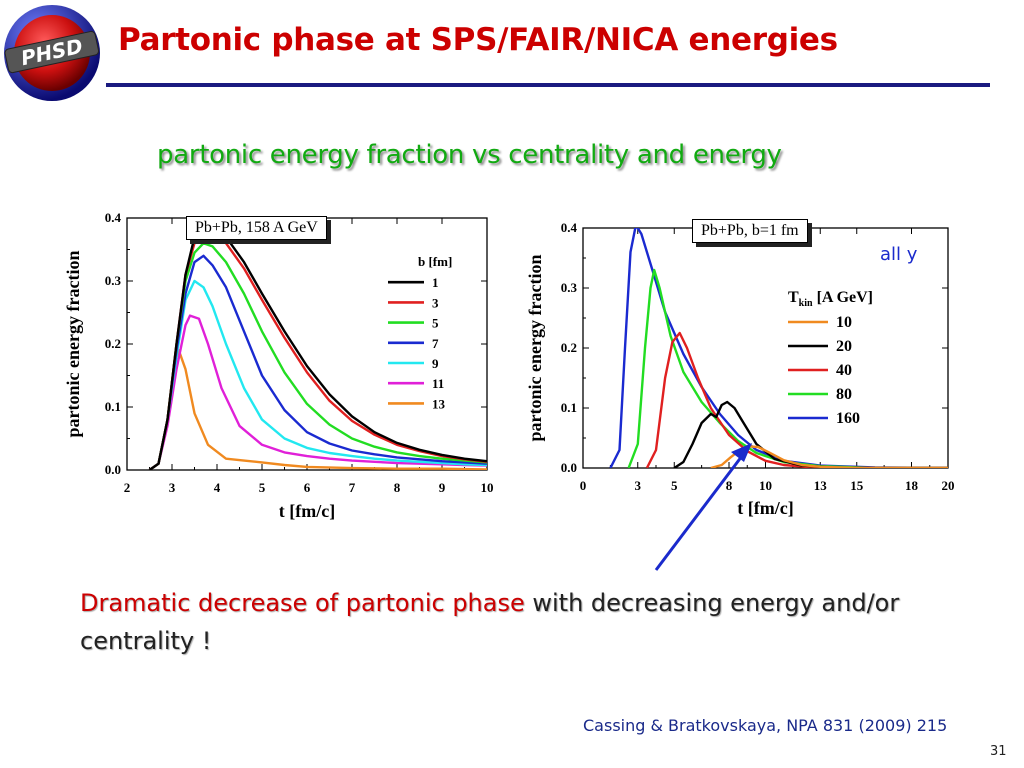 This screenshot has width=1024, height=768. What do you see at coordinates (548, 85) in the screenshot?
I see `title-underline` at bounding box center [548, 85].